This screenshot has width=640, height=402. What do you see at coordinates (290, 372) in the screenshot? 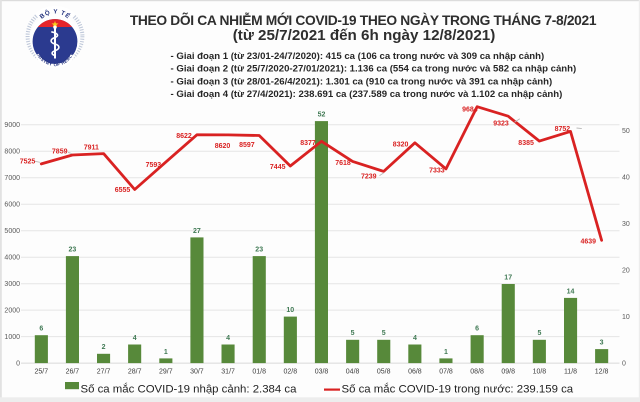
I see `svg-text: 02/8` at bounding box center [290, 372].